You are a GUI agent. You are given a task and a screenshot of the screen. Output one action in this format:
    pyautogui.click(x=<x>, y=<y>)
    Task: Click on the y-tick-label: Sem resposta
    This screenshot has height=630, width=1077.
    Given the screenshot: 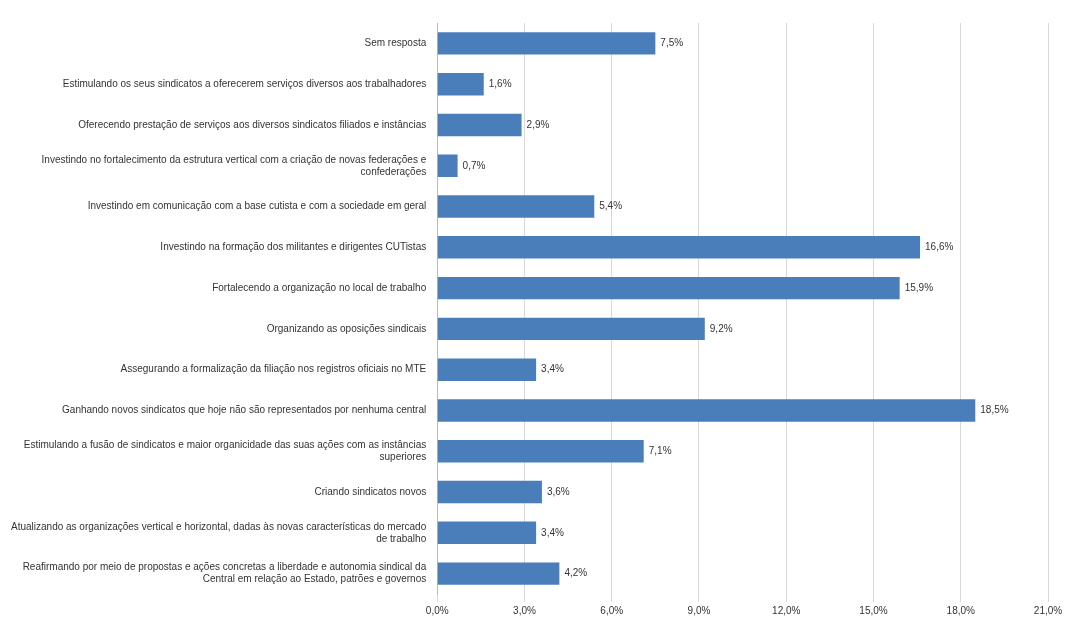 What is the action you would take?
    pyautogui.click(x=395, y=43)
    